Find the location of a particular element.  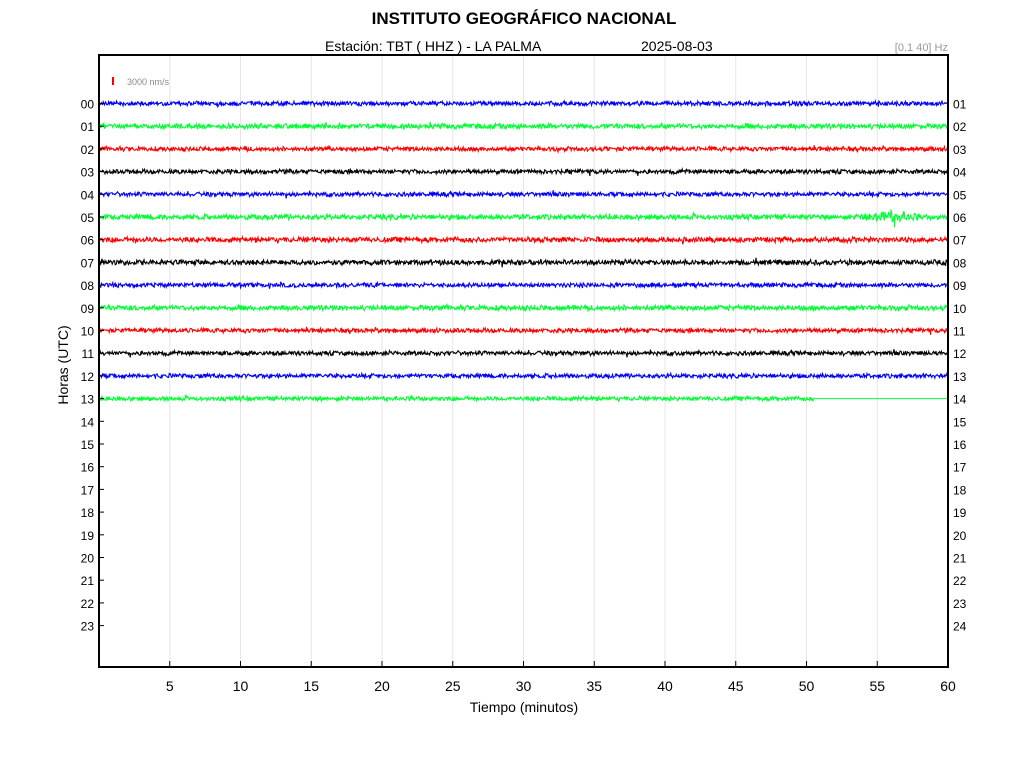

right-hour-label: 04 is located at coordinates (960, 173).